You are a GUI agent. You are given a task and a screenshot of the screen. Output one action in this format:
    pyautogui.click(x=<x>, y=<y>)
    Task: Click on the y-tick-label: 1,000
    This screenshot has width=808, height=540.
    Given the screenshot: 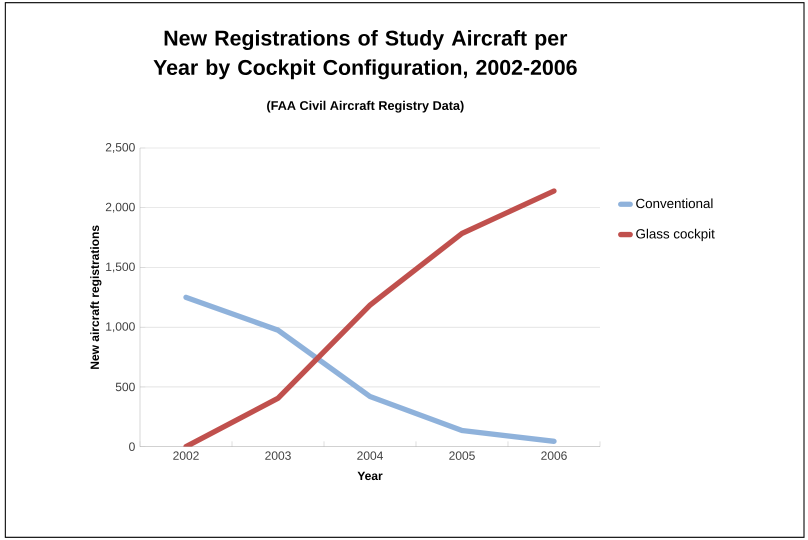 What is the action you would take?
    pyautogui.click(x=120, y=327)
    